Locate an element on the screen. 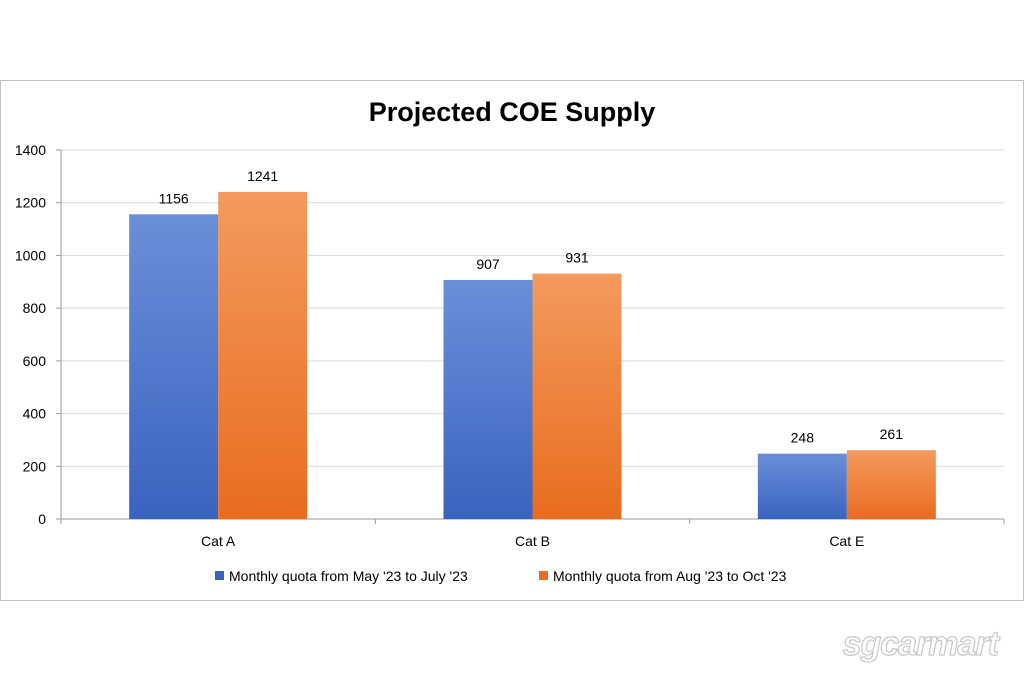 Image resolution: width=1024 pixels, height=683 pixels. x-tick-label: Cat B is located at coordinates (532, 541).